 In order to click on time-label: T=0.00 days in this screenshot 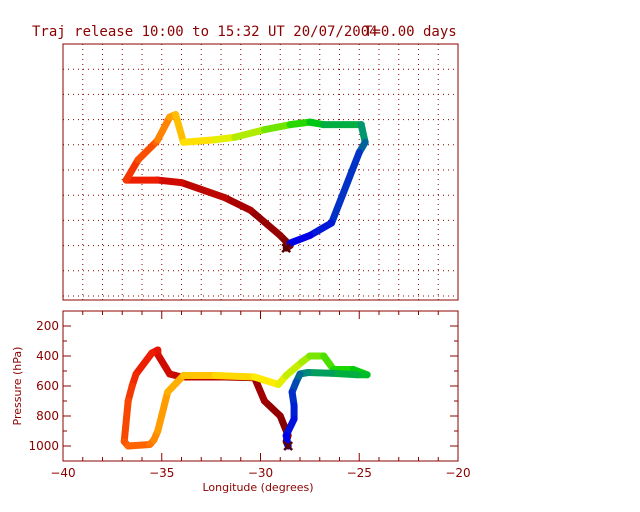, I will do `click(410, 32)`.